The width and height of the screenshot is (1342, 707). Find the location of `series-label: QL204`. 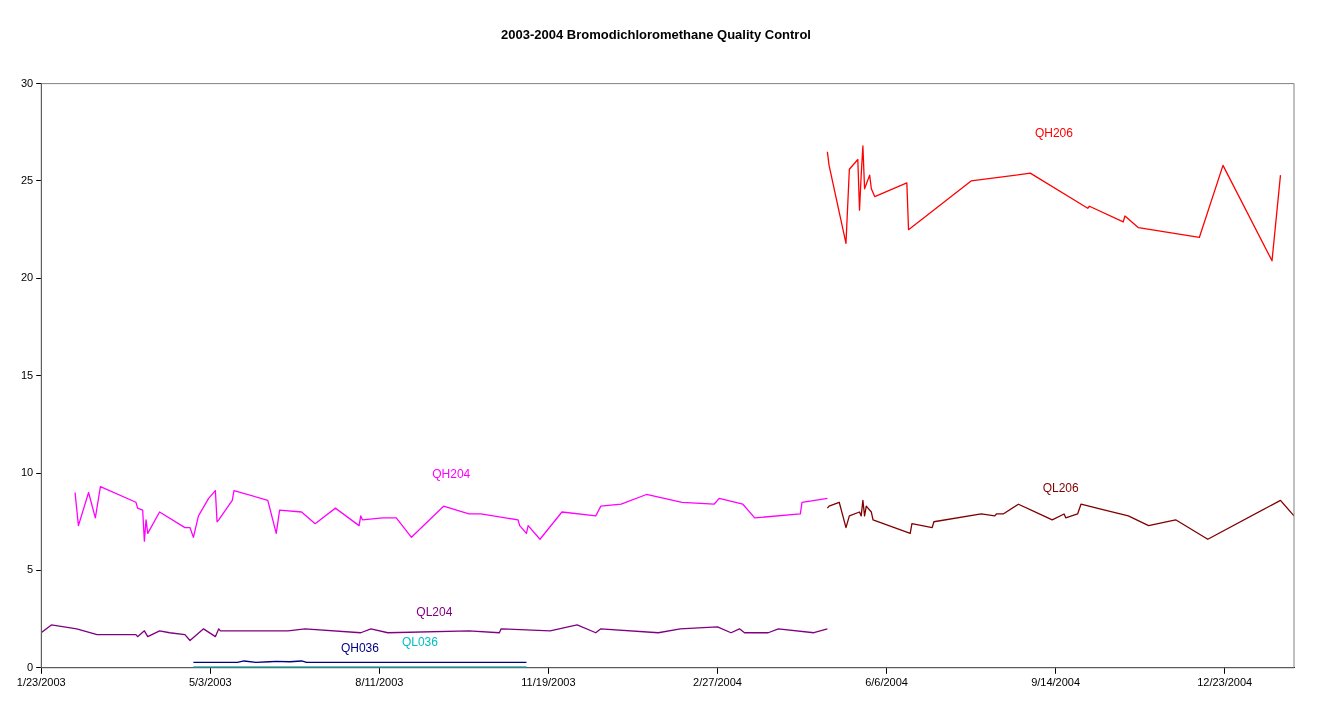

series-label: QL204 is located at coordinates (434, 612).